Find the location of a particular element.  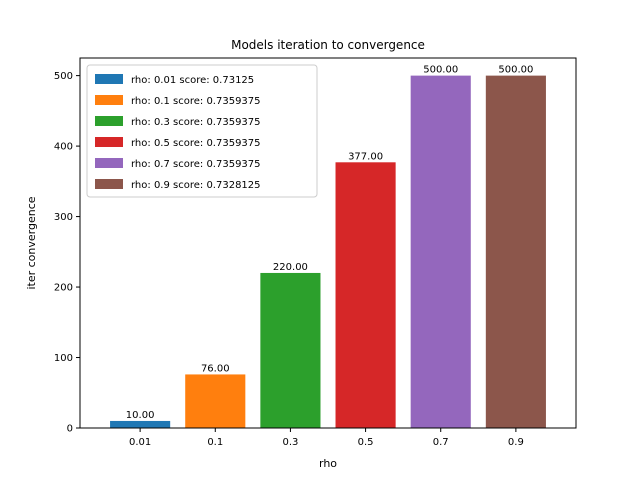

bar-value-label: 377.00 is located at coordinates (365, 156).